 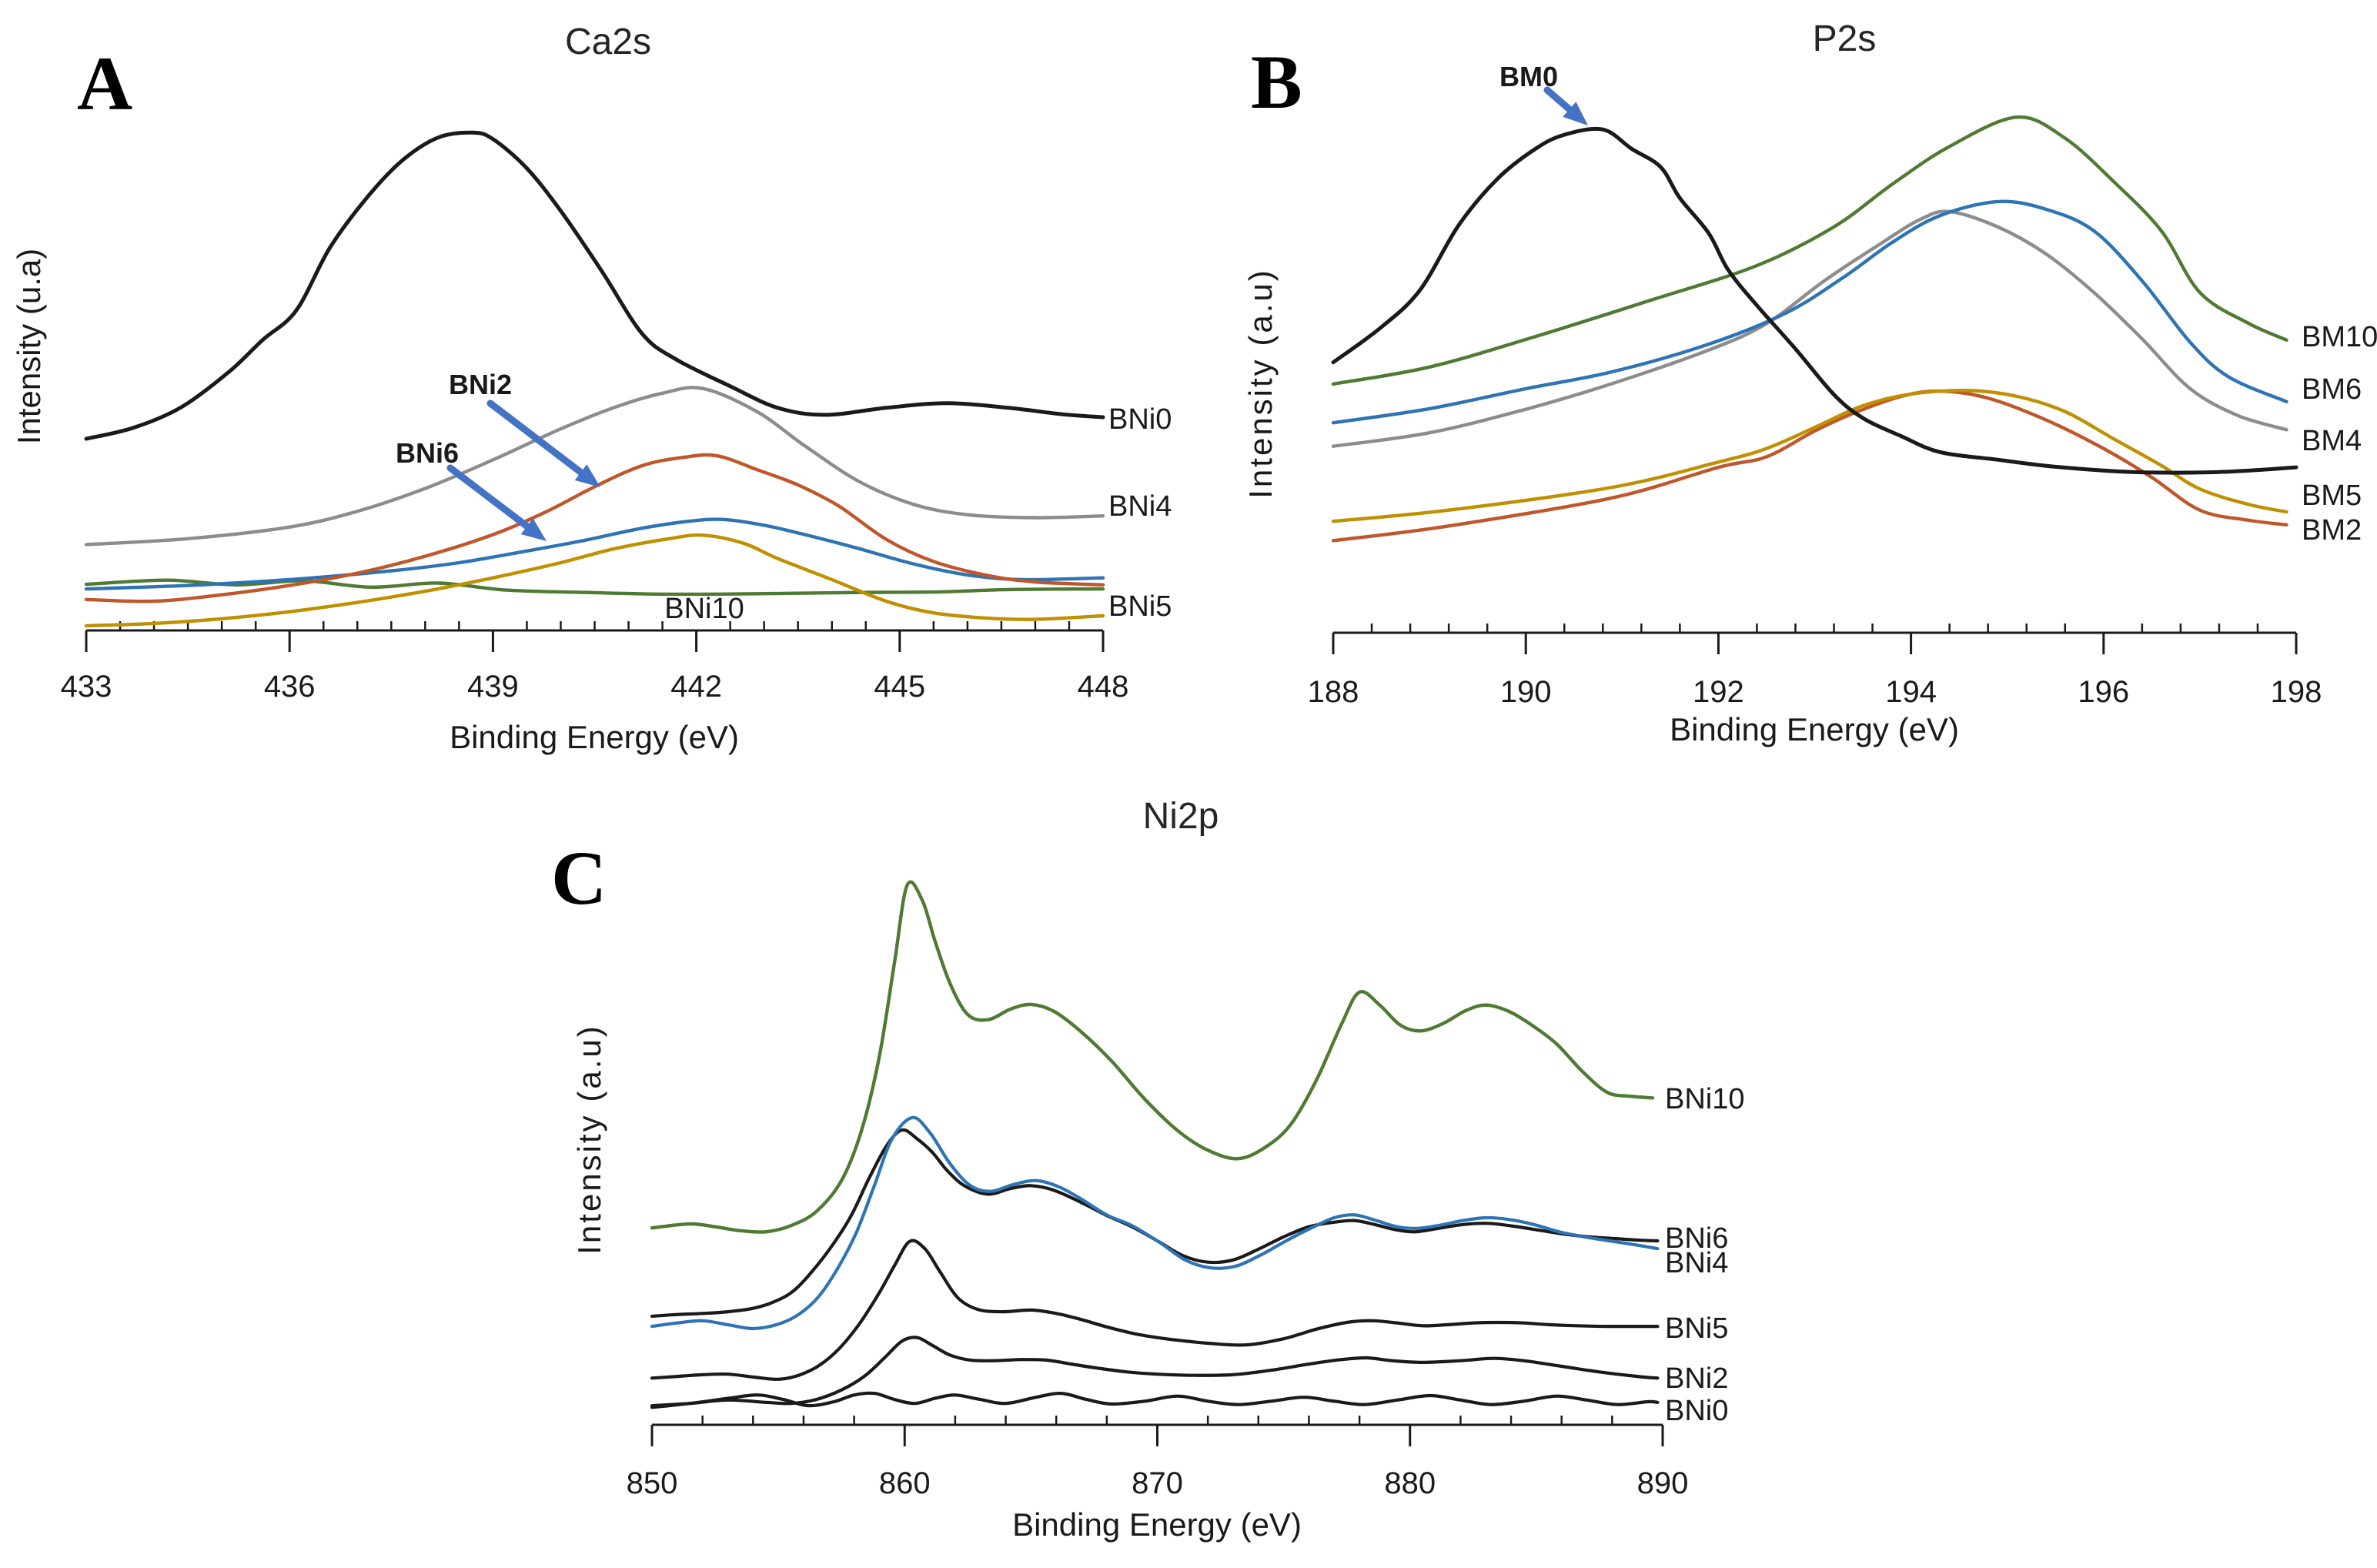 What do you see at coordinates (1663, 1483) in the screenshot?
I see `x-tick-label: 890` at bounding box center [1663, 1483].